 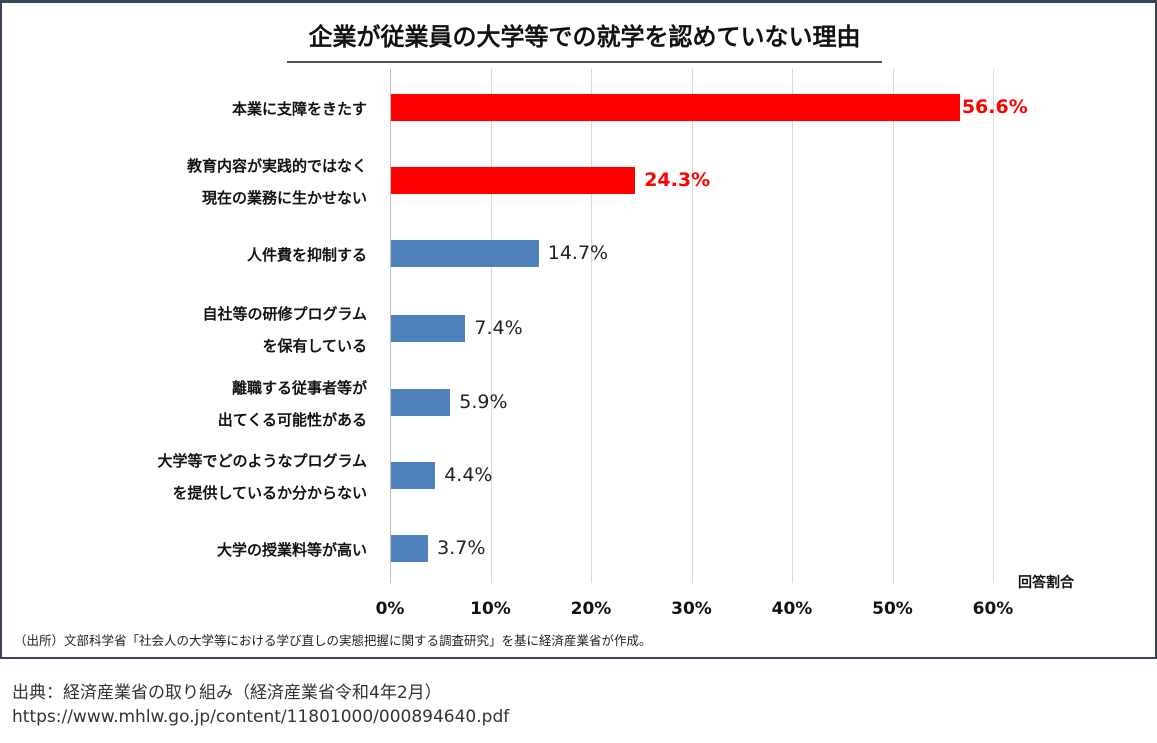 I want to click on category-label: 自社等の研修プログラムを保有している, so click(x=183, y=330).